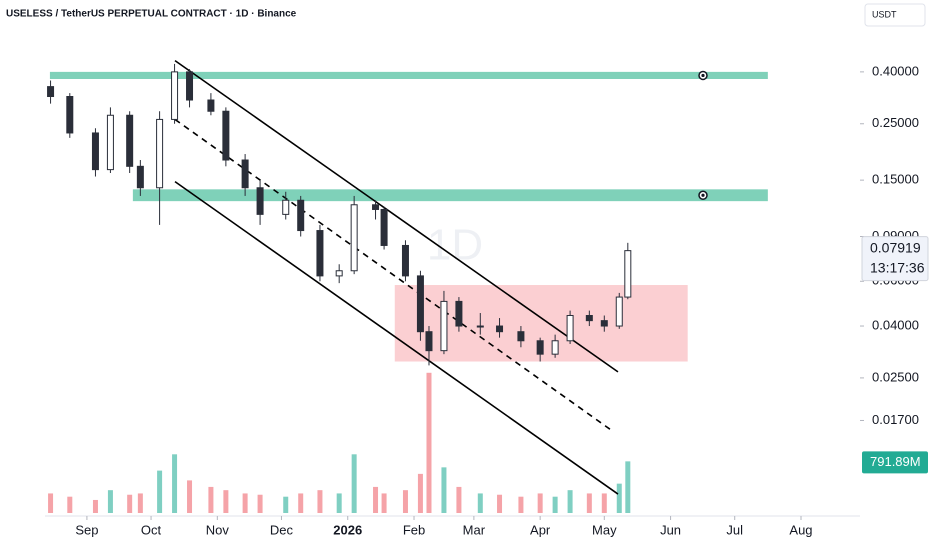 Image resolution: width=932 pixels, height=550 pixels. What do you see at coordinates (895, 419) in the screenshot?
I see `y-tick-label: 0.01700` at bounding box center [895, 419].